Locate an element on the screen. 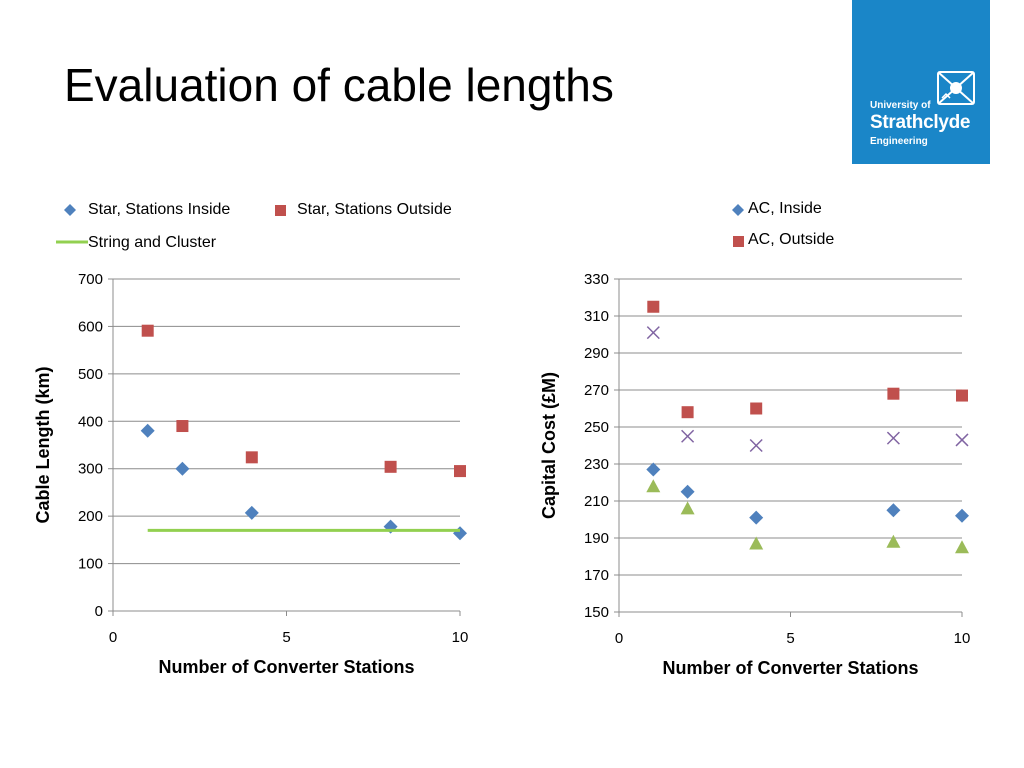 Image resolution: width=1024 pixels, height=768 pixels. cable-length-x-tick-label: 10 is located at coordinates (460, 637).